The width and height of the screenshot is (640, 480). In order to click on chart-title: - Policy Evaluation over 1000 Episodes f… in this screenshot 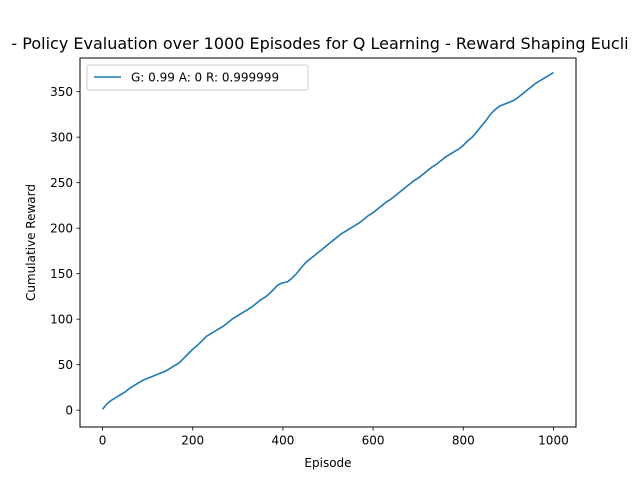, I will do `click(319, 43)`.